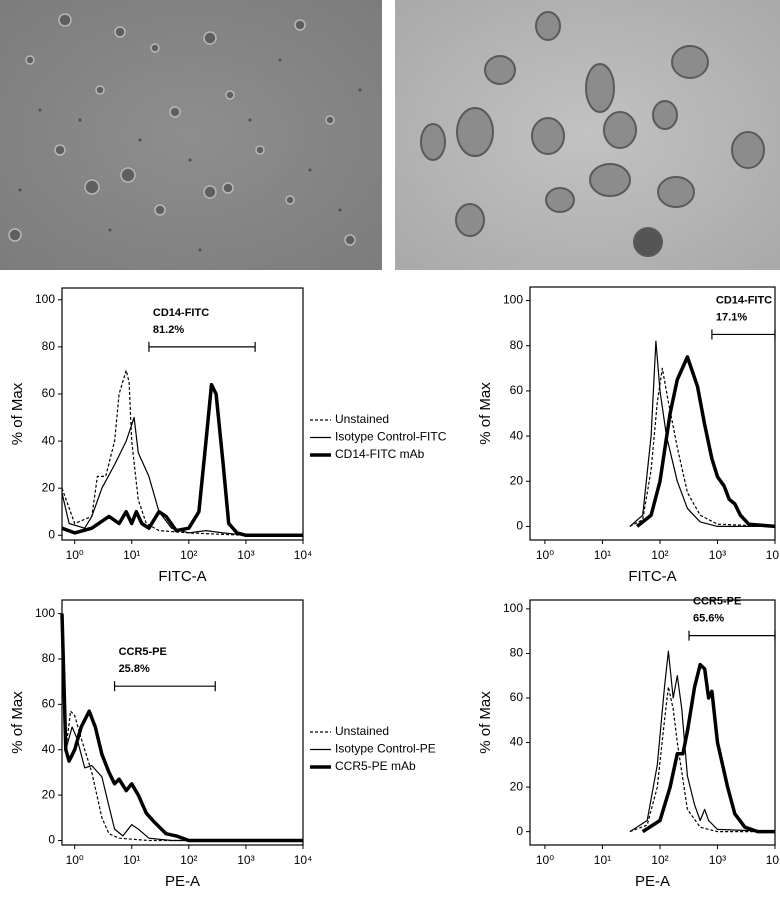 The height and width of the screenshot is (899, 780). What do you see at coordinates (191, 135) in the screenshot?
I see `micrograph-left` at bounding box center [191, 135].